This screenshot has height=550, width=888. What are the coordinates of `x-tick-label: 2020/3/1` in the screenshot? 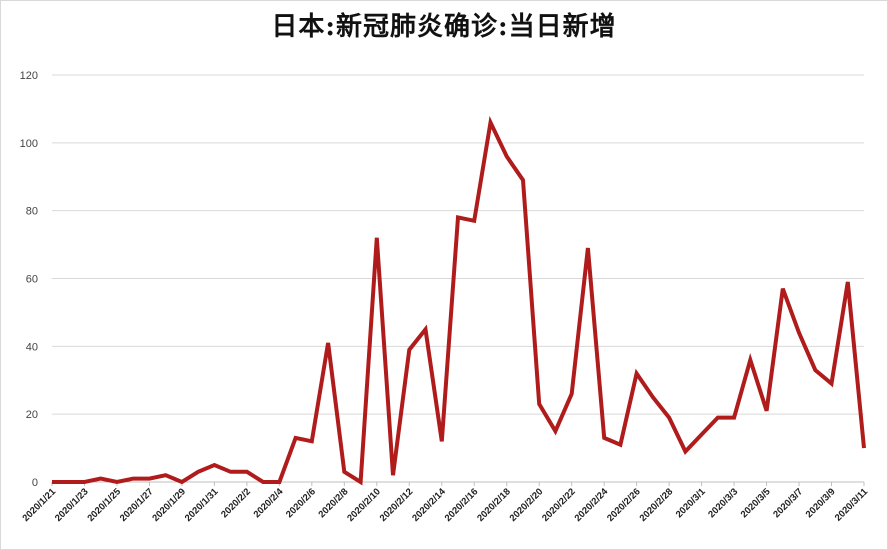 It's located at (691, 503).